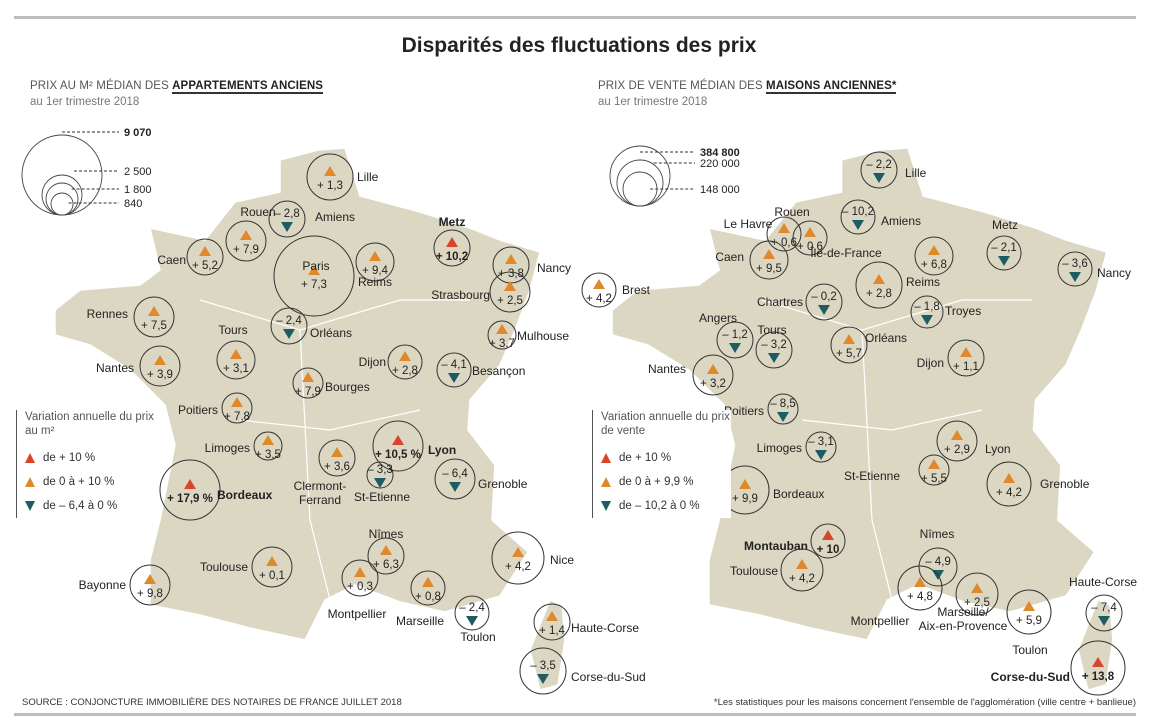 Image resolution: width=1158 pixels, height=727 pixels. Describe the element at coordinates (720, 190) in the screenshot. I see `size-legend-label: 148 000` at that location.